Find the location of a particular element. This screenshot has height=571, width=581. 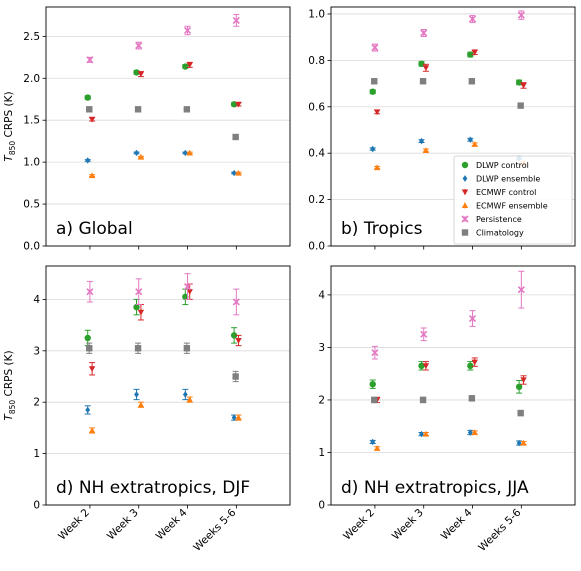

y-tick-label: 0.6 is located at coordinates (316, 107).